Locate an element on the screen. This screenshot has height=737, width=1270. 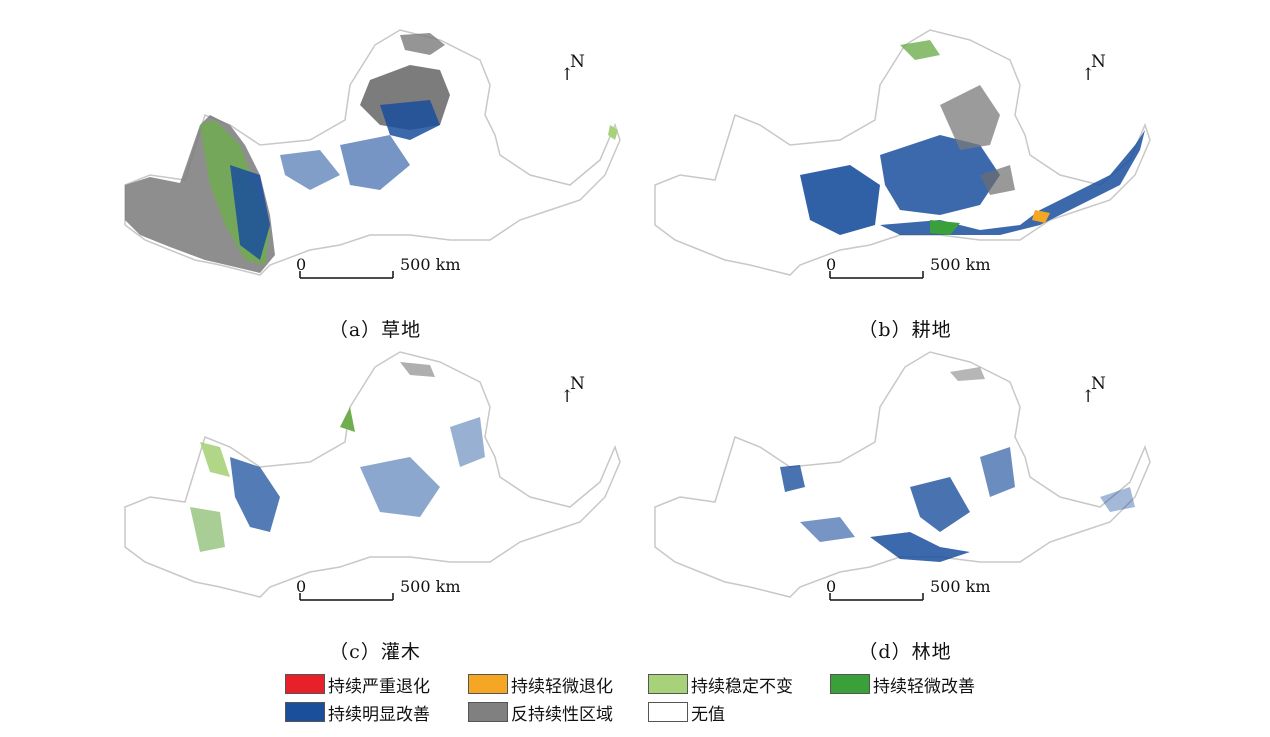
legend-item: 持续轻微改善 is located at coordinates (902, 685).